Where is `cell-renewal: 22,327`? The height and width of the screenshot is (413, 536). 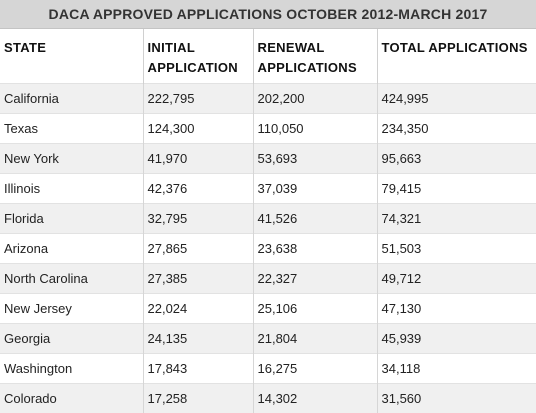
cell-renewal: 22,327 is located at coordinates (315, 277).